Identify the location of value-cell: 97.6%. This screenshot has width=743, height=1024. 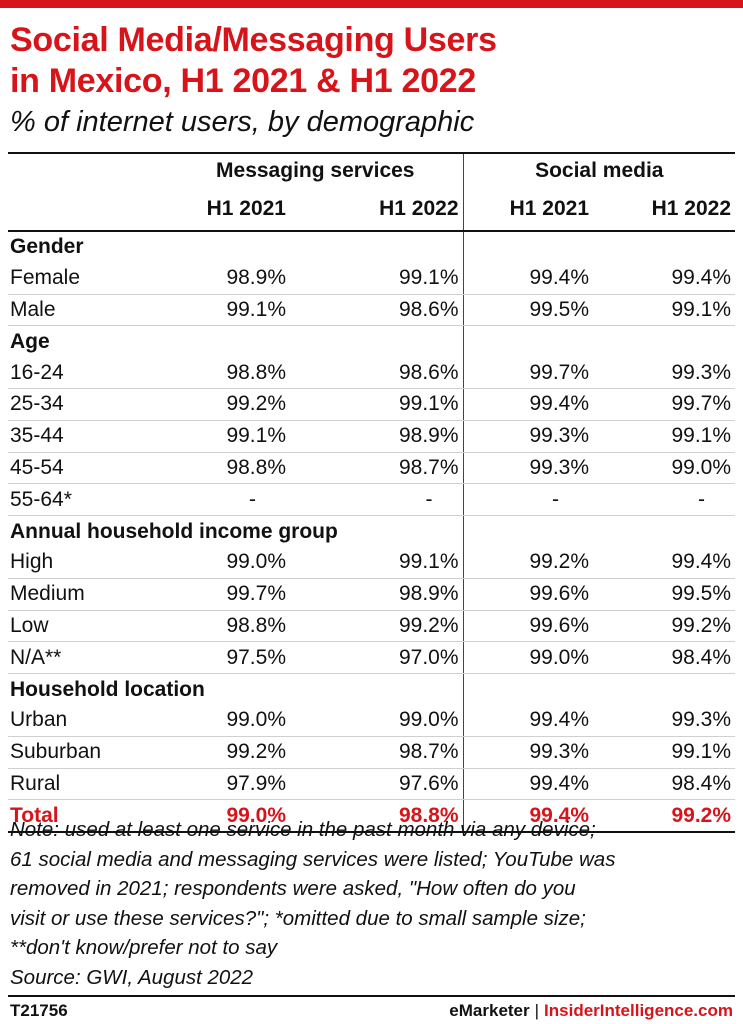
(375, 784).